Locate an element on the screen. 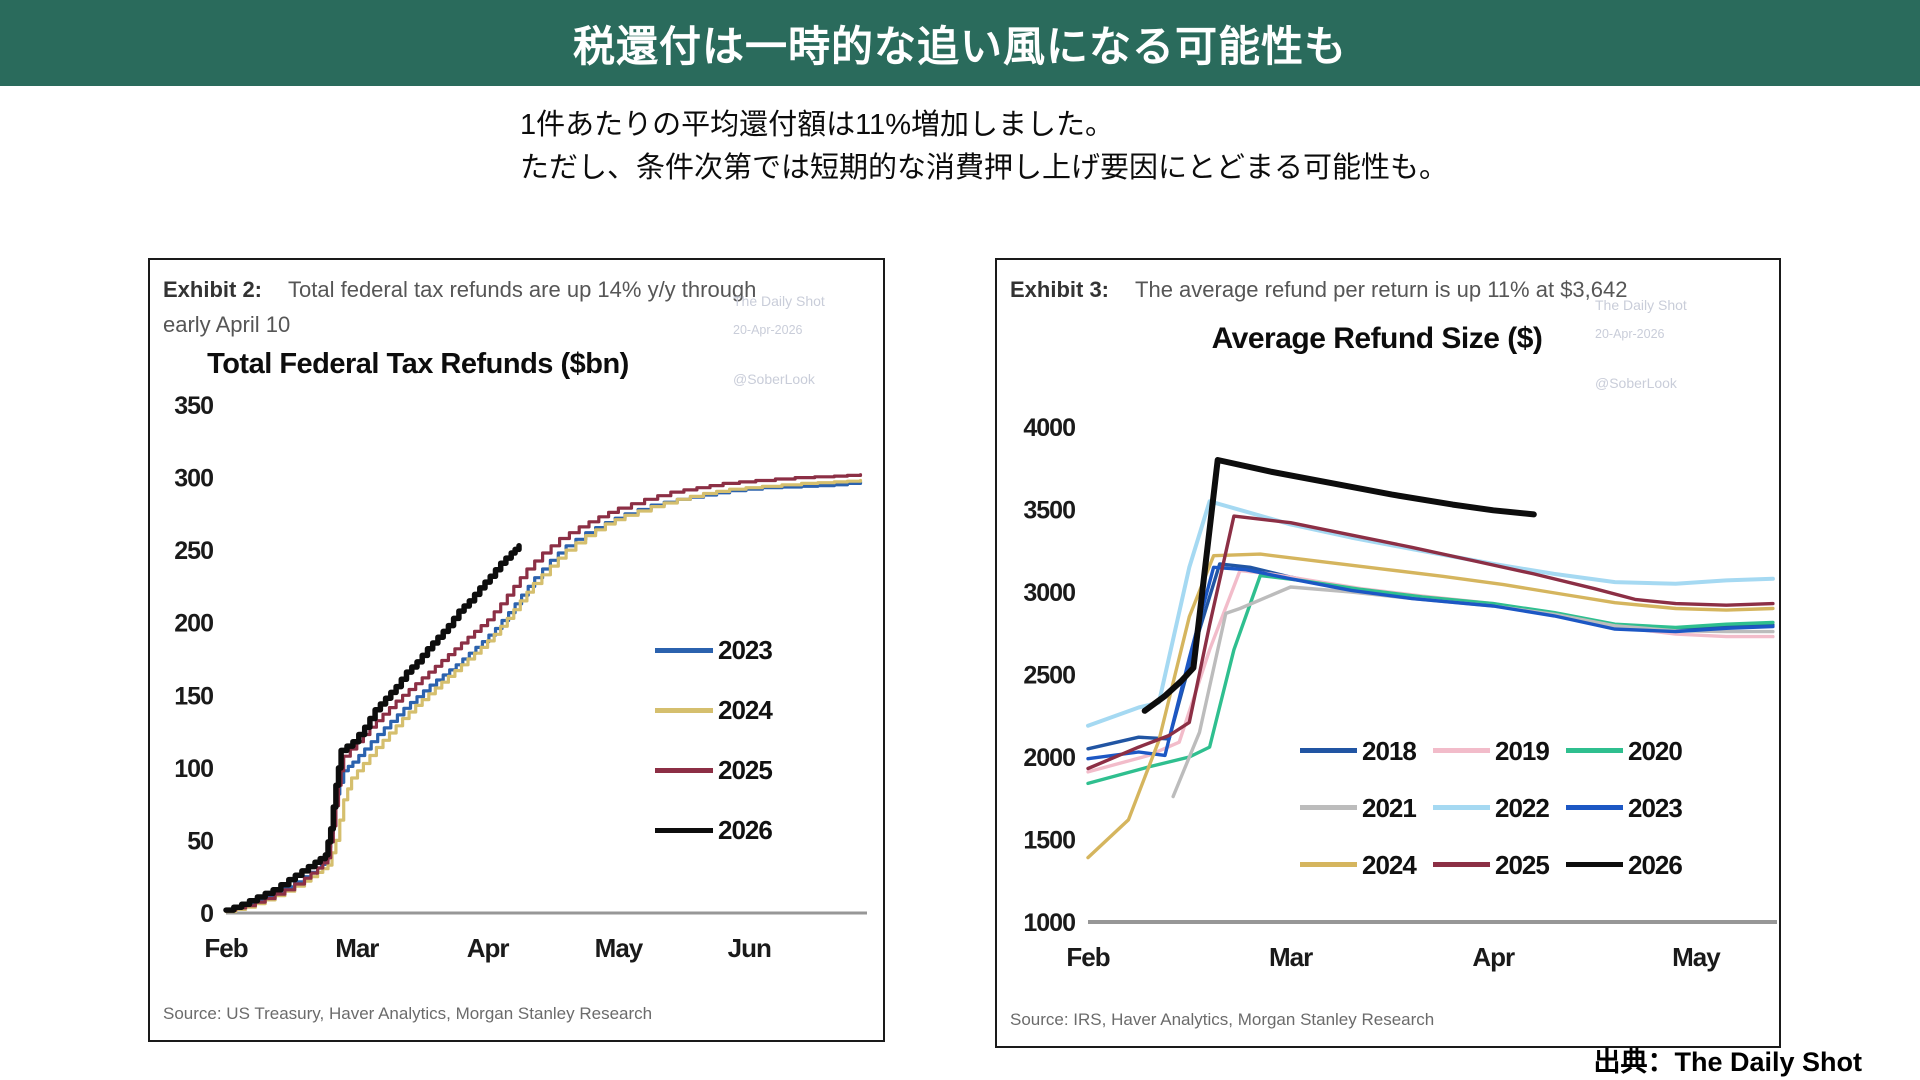  svg-text: 250 is located at coordinates (193, 551).